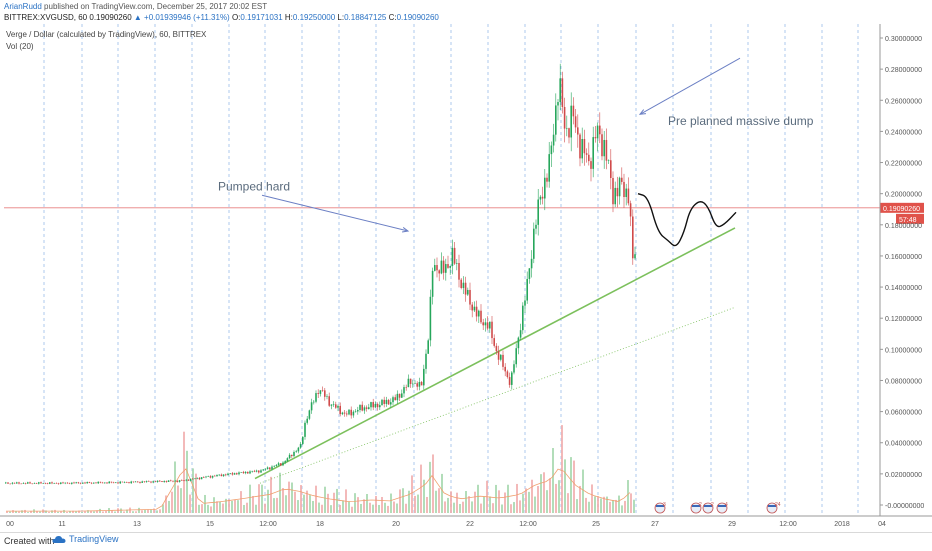  What do you see at coordinates (903, 319) in the screenshot?
I see `y-tick-label-9: 0.12000000` at bounding box center [903, 319].